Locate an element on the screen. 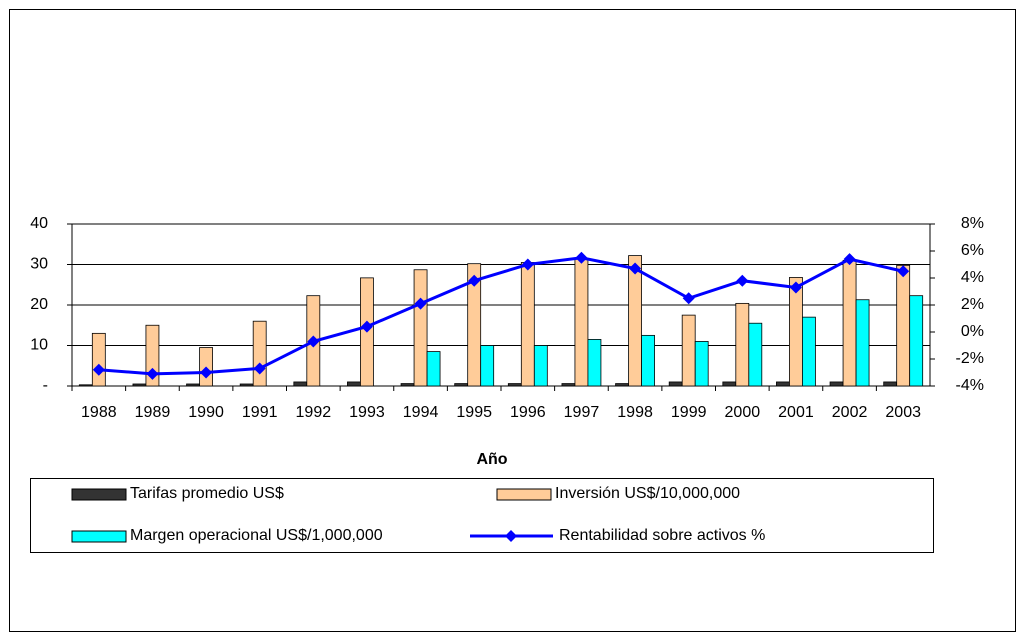  line-series is located at coordinates (501, 316).